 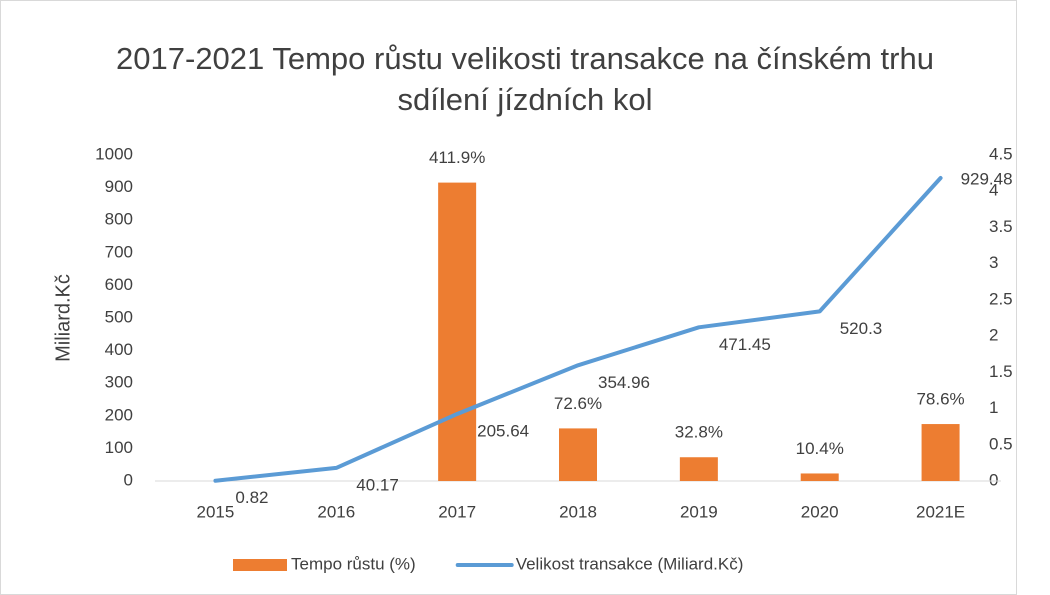 What do you see at coordinates (119, 382) in the screenshot?
I see `y-tick-label: 300` at bounding box center [119, 382].